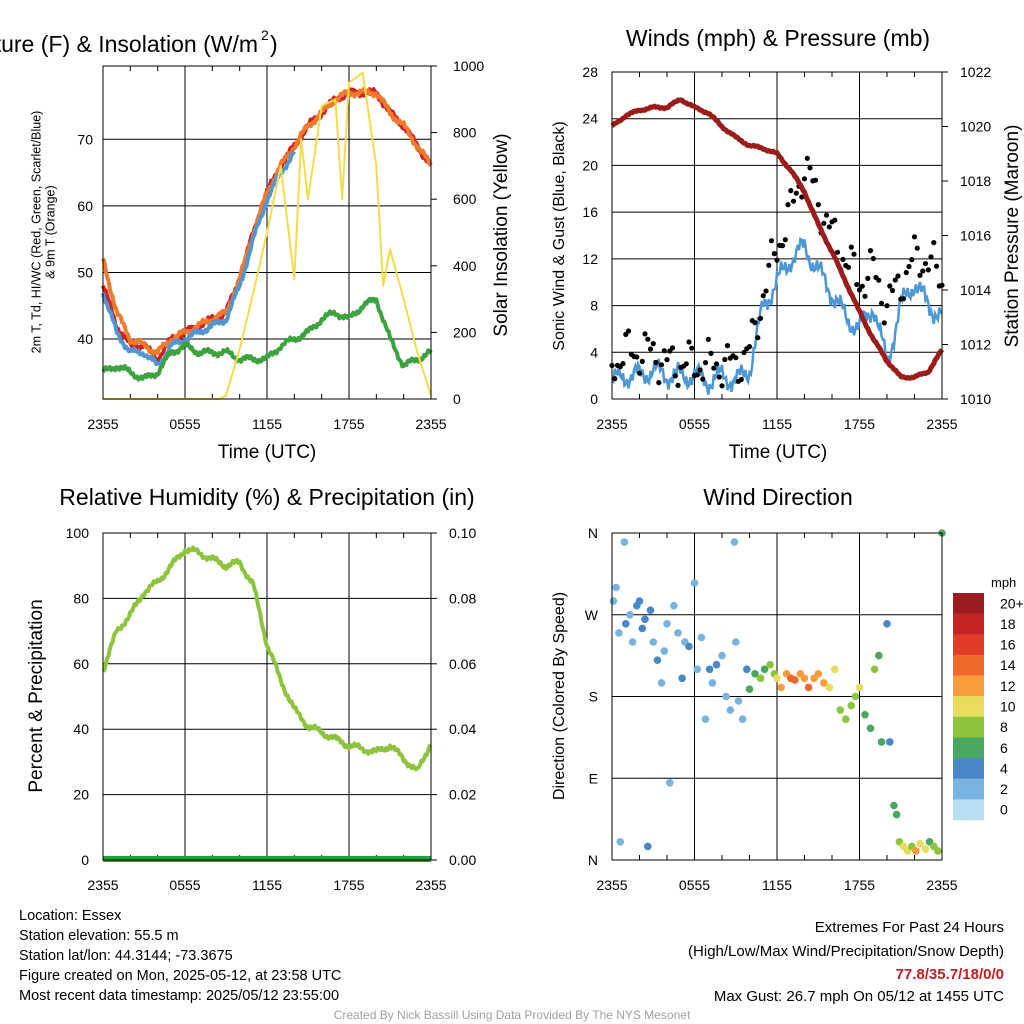 The image size is (1024, 1024). What do you see at coordinates (777, 885) in the screenshot?
I see `dir-x-tick-label: 1155` at bounding box center [777, 885].